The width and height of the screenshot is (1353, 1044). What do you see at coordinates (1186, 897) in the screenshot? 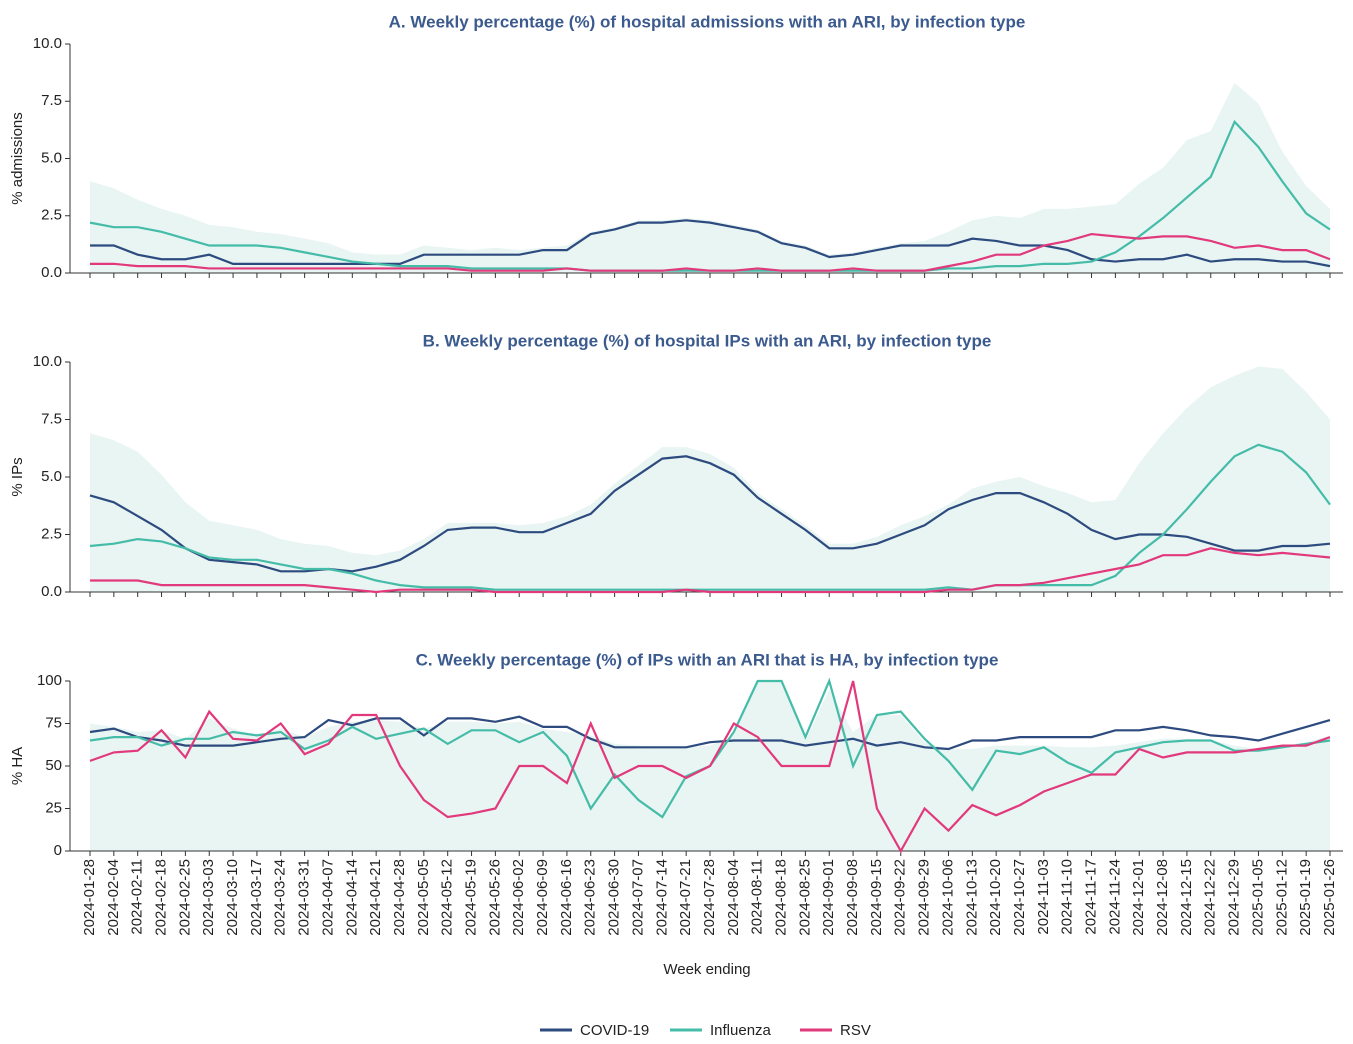
I see `x-tick-label: 2024-12-15` at bounding box center [1186, 897].